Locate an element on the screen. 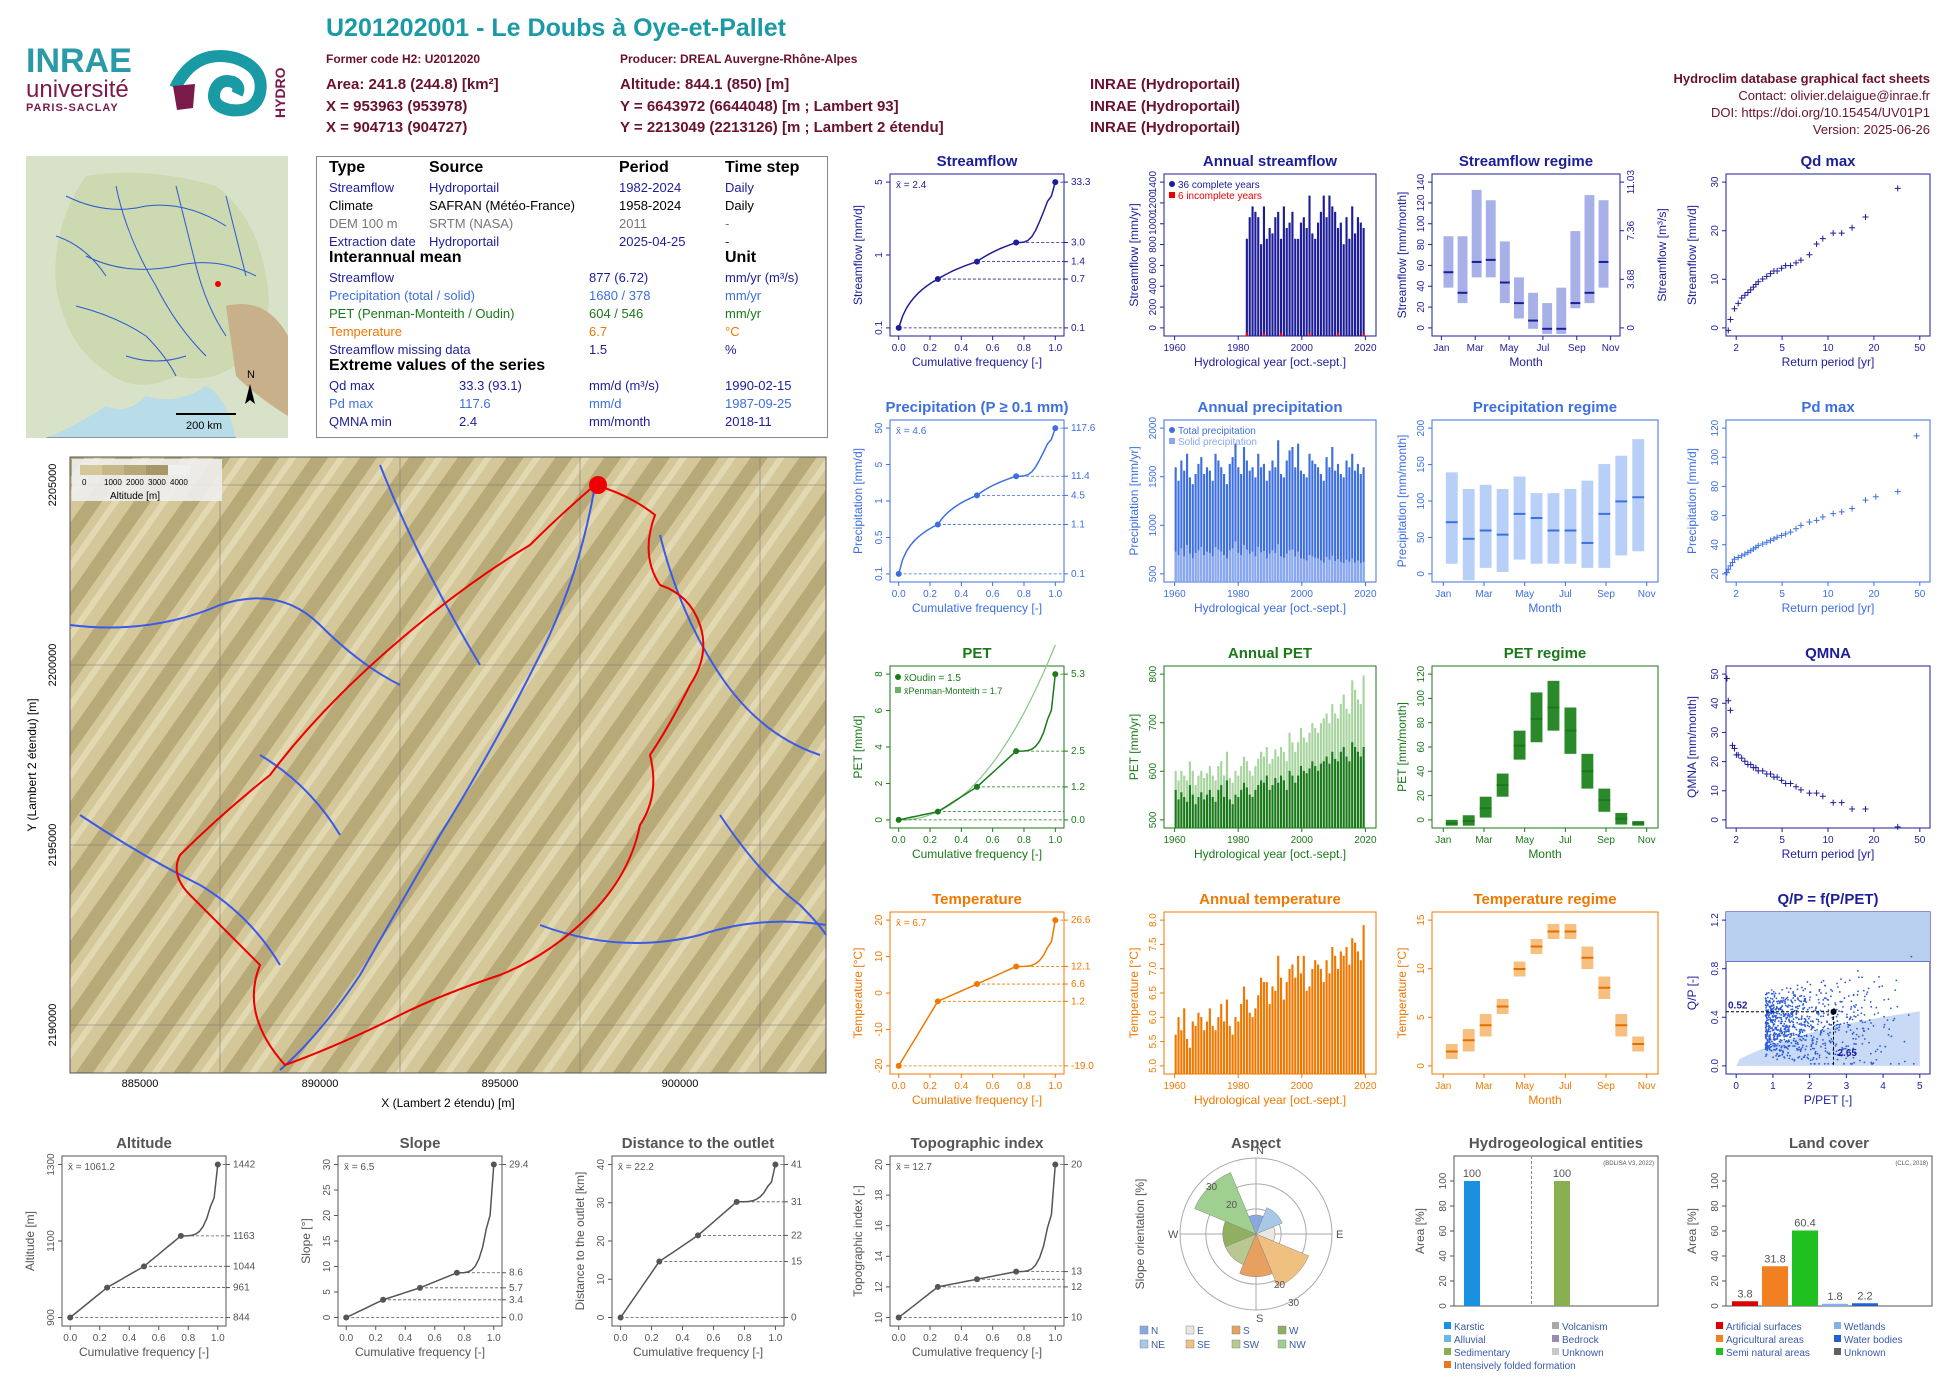  cumulative-curve is located at coordinates (977, 993).